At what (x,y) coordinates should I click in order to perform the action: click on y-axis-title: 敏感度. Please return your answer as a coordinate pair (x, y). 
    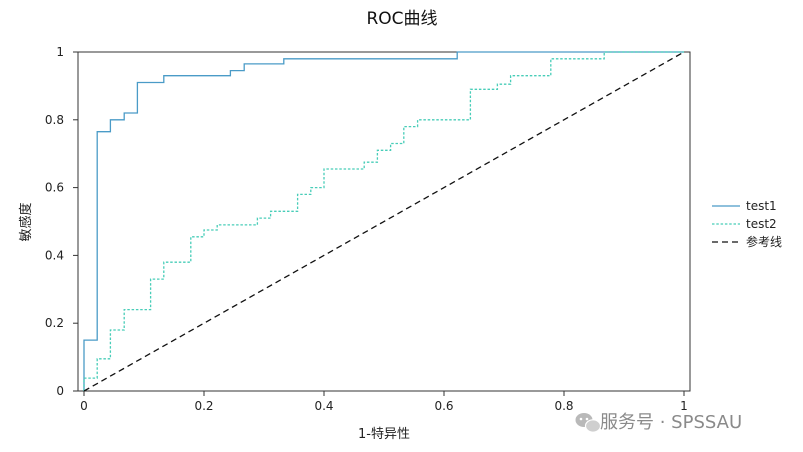
    Looking at the image, I should click on (26, 221).